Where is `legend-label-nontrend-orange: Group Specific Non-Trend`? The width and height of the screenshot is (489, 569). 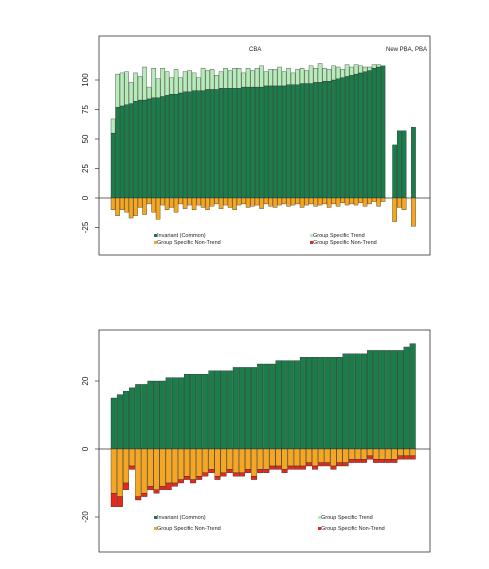 legend-label-nontrend-orange: Group Specific Non-Trend is located at coordinates (189, 243).